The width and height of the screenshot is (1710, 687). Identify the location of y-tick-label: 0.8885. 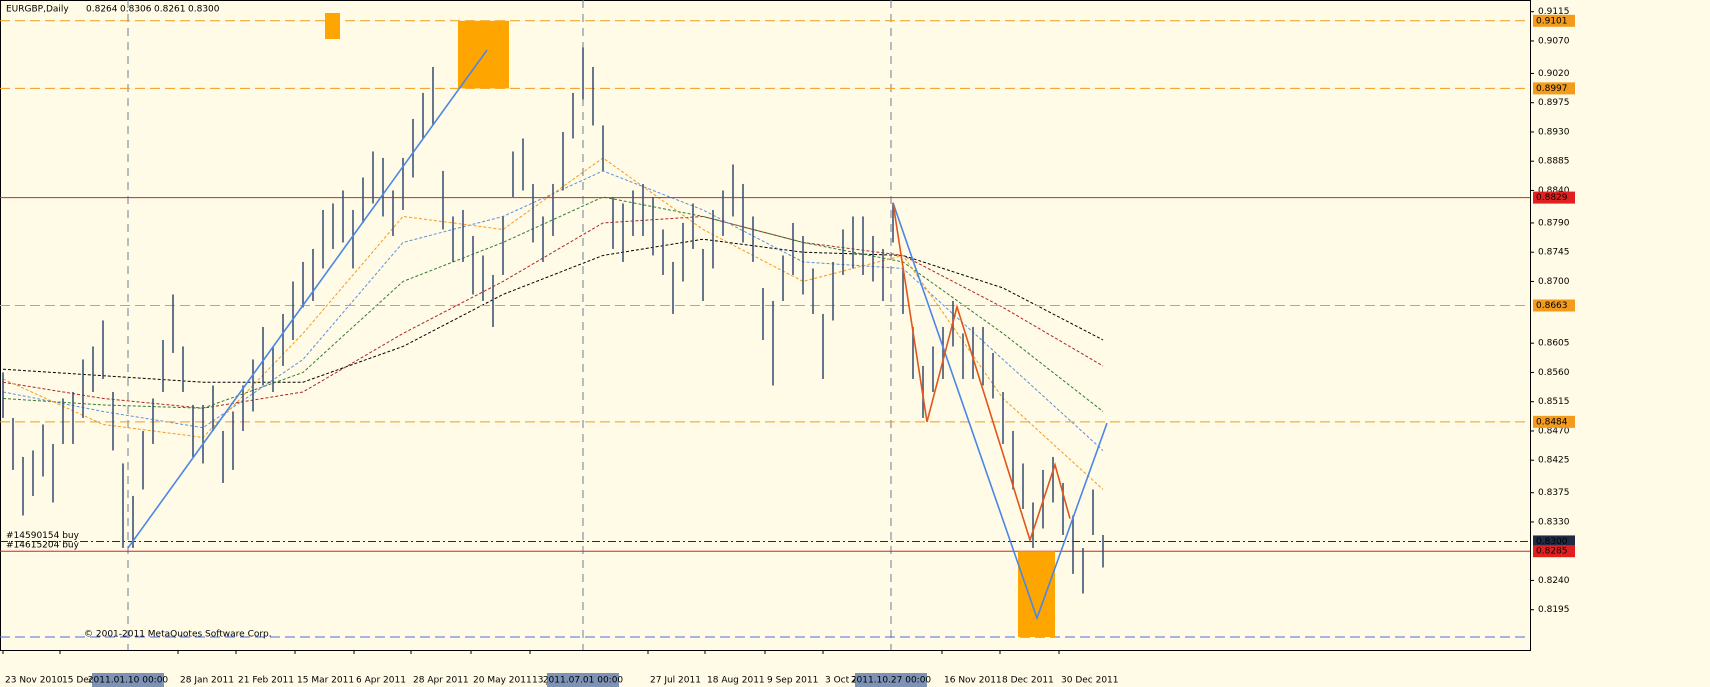
(1554, 162).